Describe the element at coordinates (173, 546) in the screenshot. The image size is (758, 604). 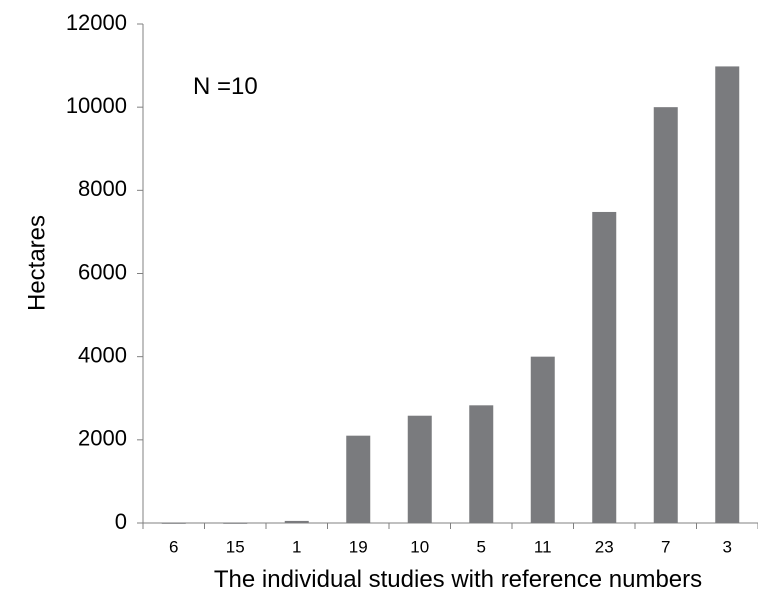
I see `x-tick-label: 6` at that location.